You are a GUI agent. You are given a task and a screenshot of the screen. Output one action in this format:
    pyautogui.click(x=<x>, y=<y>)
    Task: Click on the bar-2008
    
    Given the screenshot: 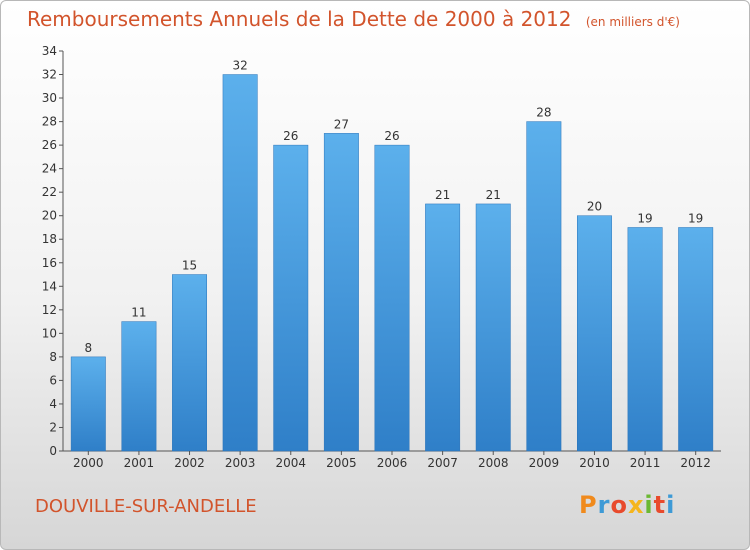 What is the action you would take?
    pyautogui.click(x=493, y=327)
    